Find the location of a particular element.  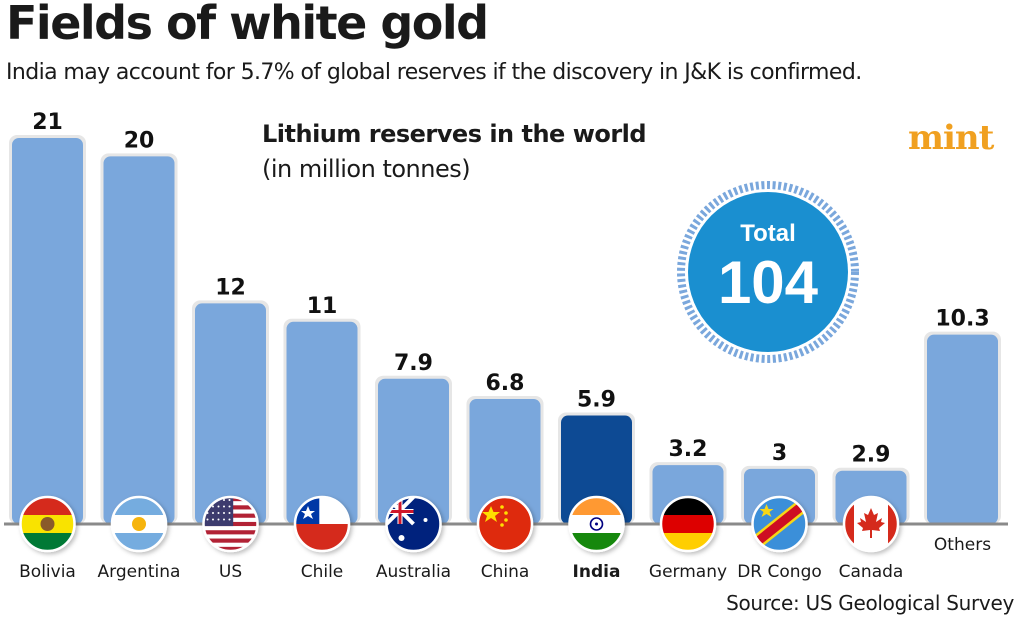

value-label-argentina: 20 is located at coordinates (139, 140).